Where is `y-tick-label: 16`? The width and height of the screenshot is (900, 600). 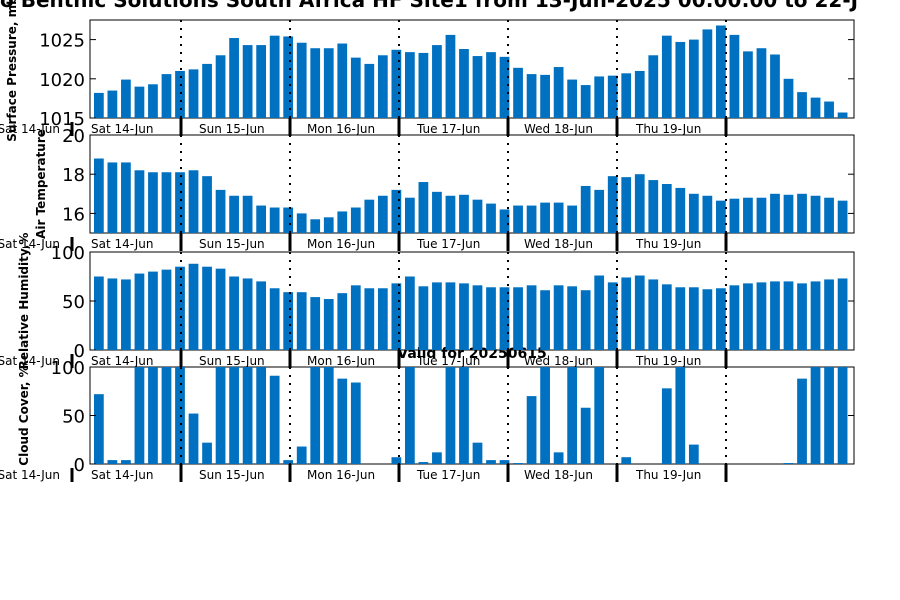
y-tick-label: 16 is located at coordinates (73, 214).